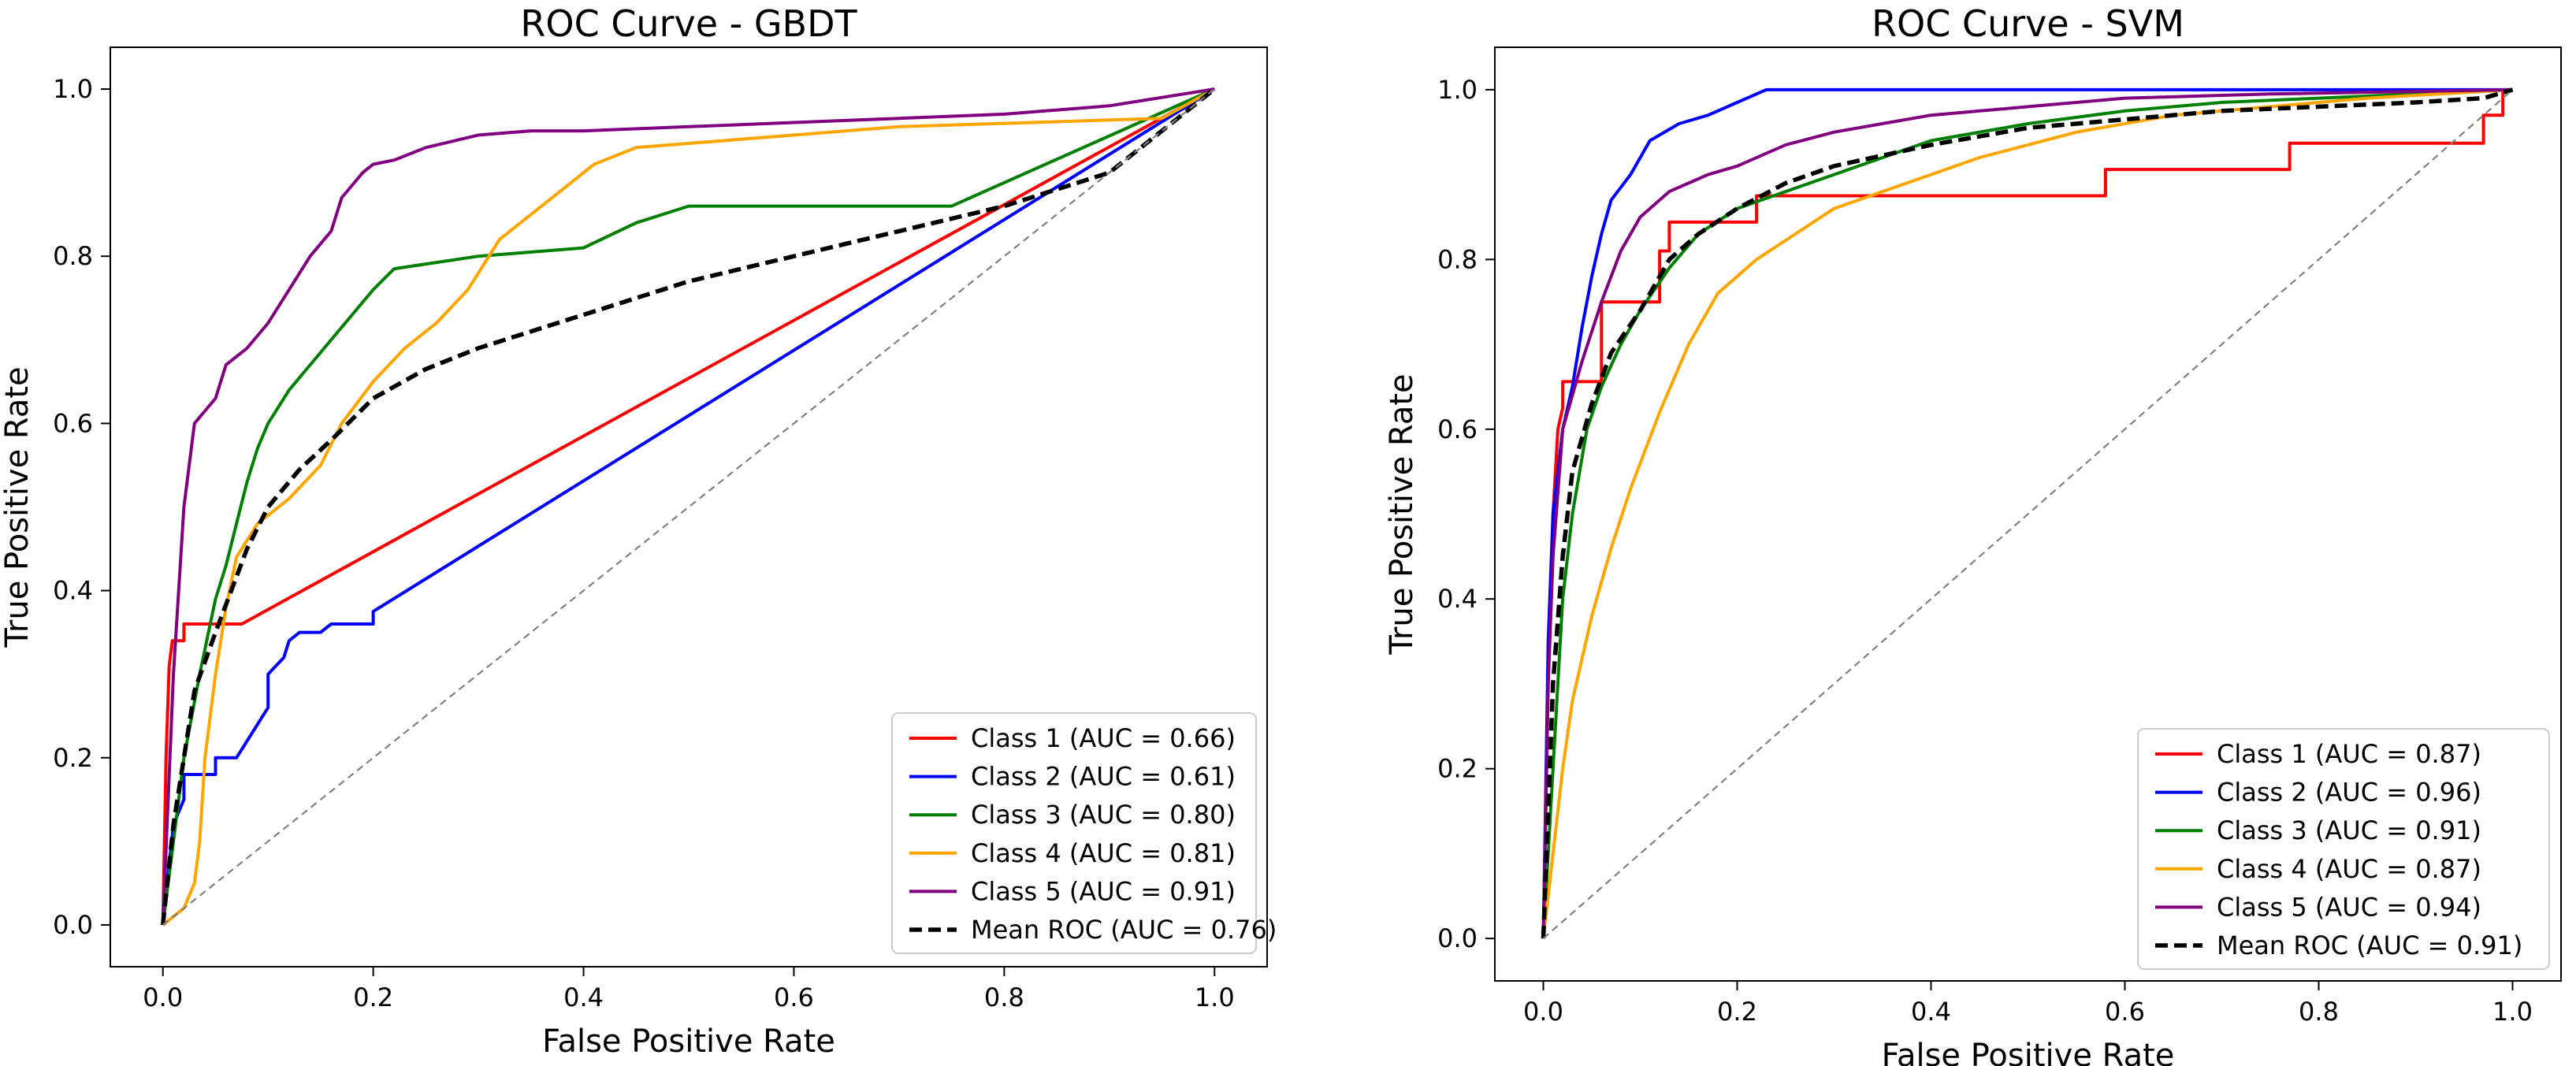  What do you see at coordinates (1103, 891) in the screenshot?
I see `legend-entry-label: Class 5 (AUC = 0.91)` at bounding box center [1103, 891].